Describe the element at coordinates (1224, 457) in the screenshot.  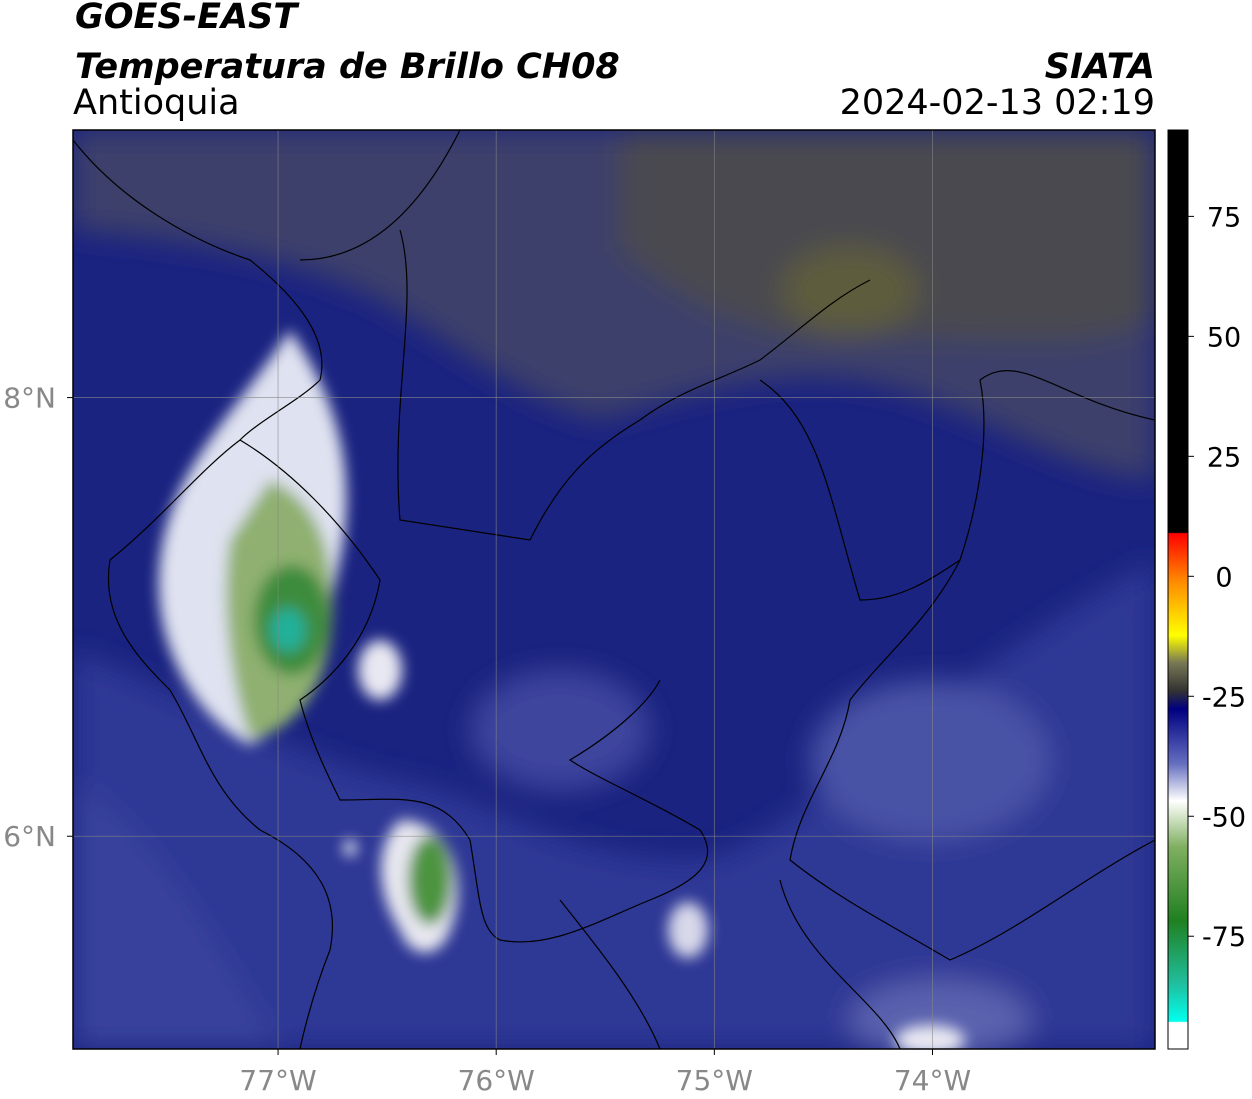
I see `colorbar-label: 25` at that location.